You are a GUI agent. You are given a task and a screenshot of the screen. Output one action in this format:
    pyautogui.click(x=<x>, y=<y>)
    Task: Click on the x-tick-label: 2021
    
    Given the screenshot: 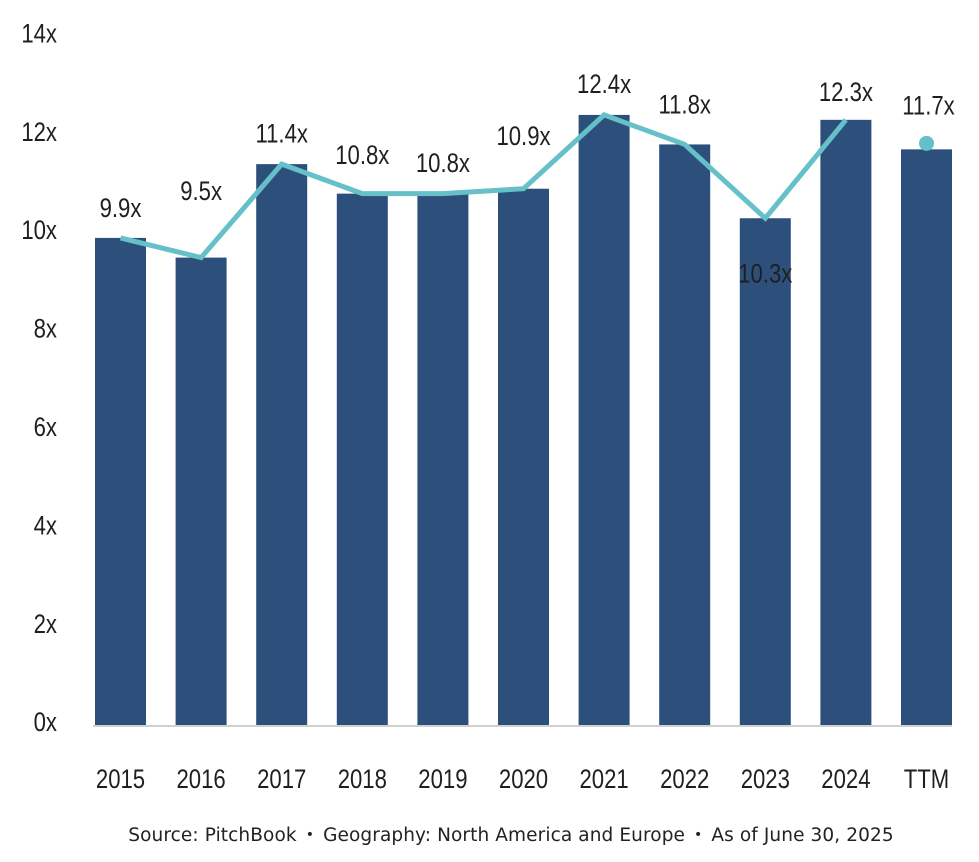 What is the action you would take?
    pyautogui.click(x=603, y=780)
    